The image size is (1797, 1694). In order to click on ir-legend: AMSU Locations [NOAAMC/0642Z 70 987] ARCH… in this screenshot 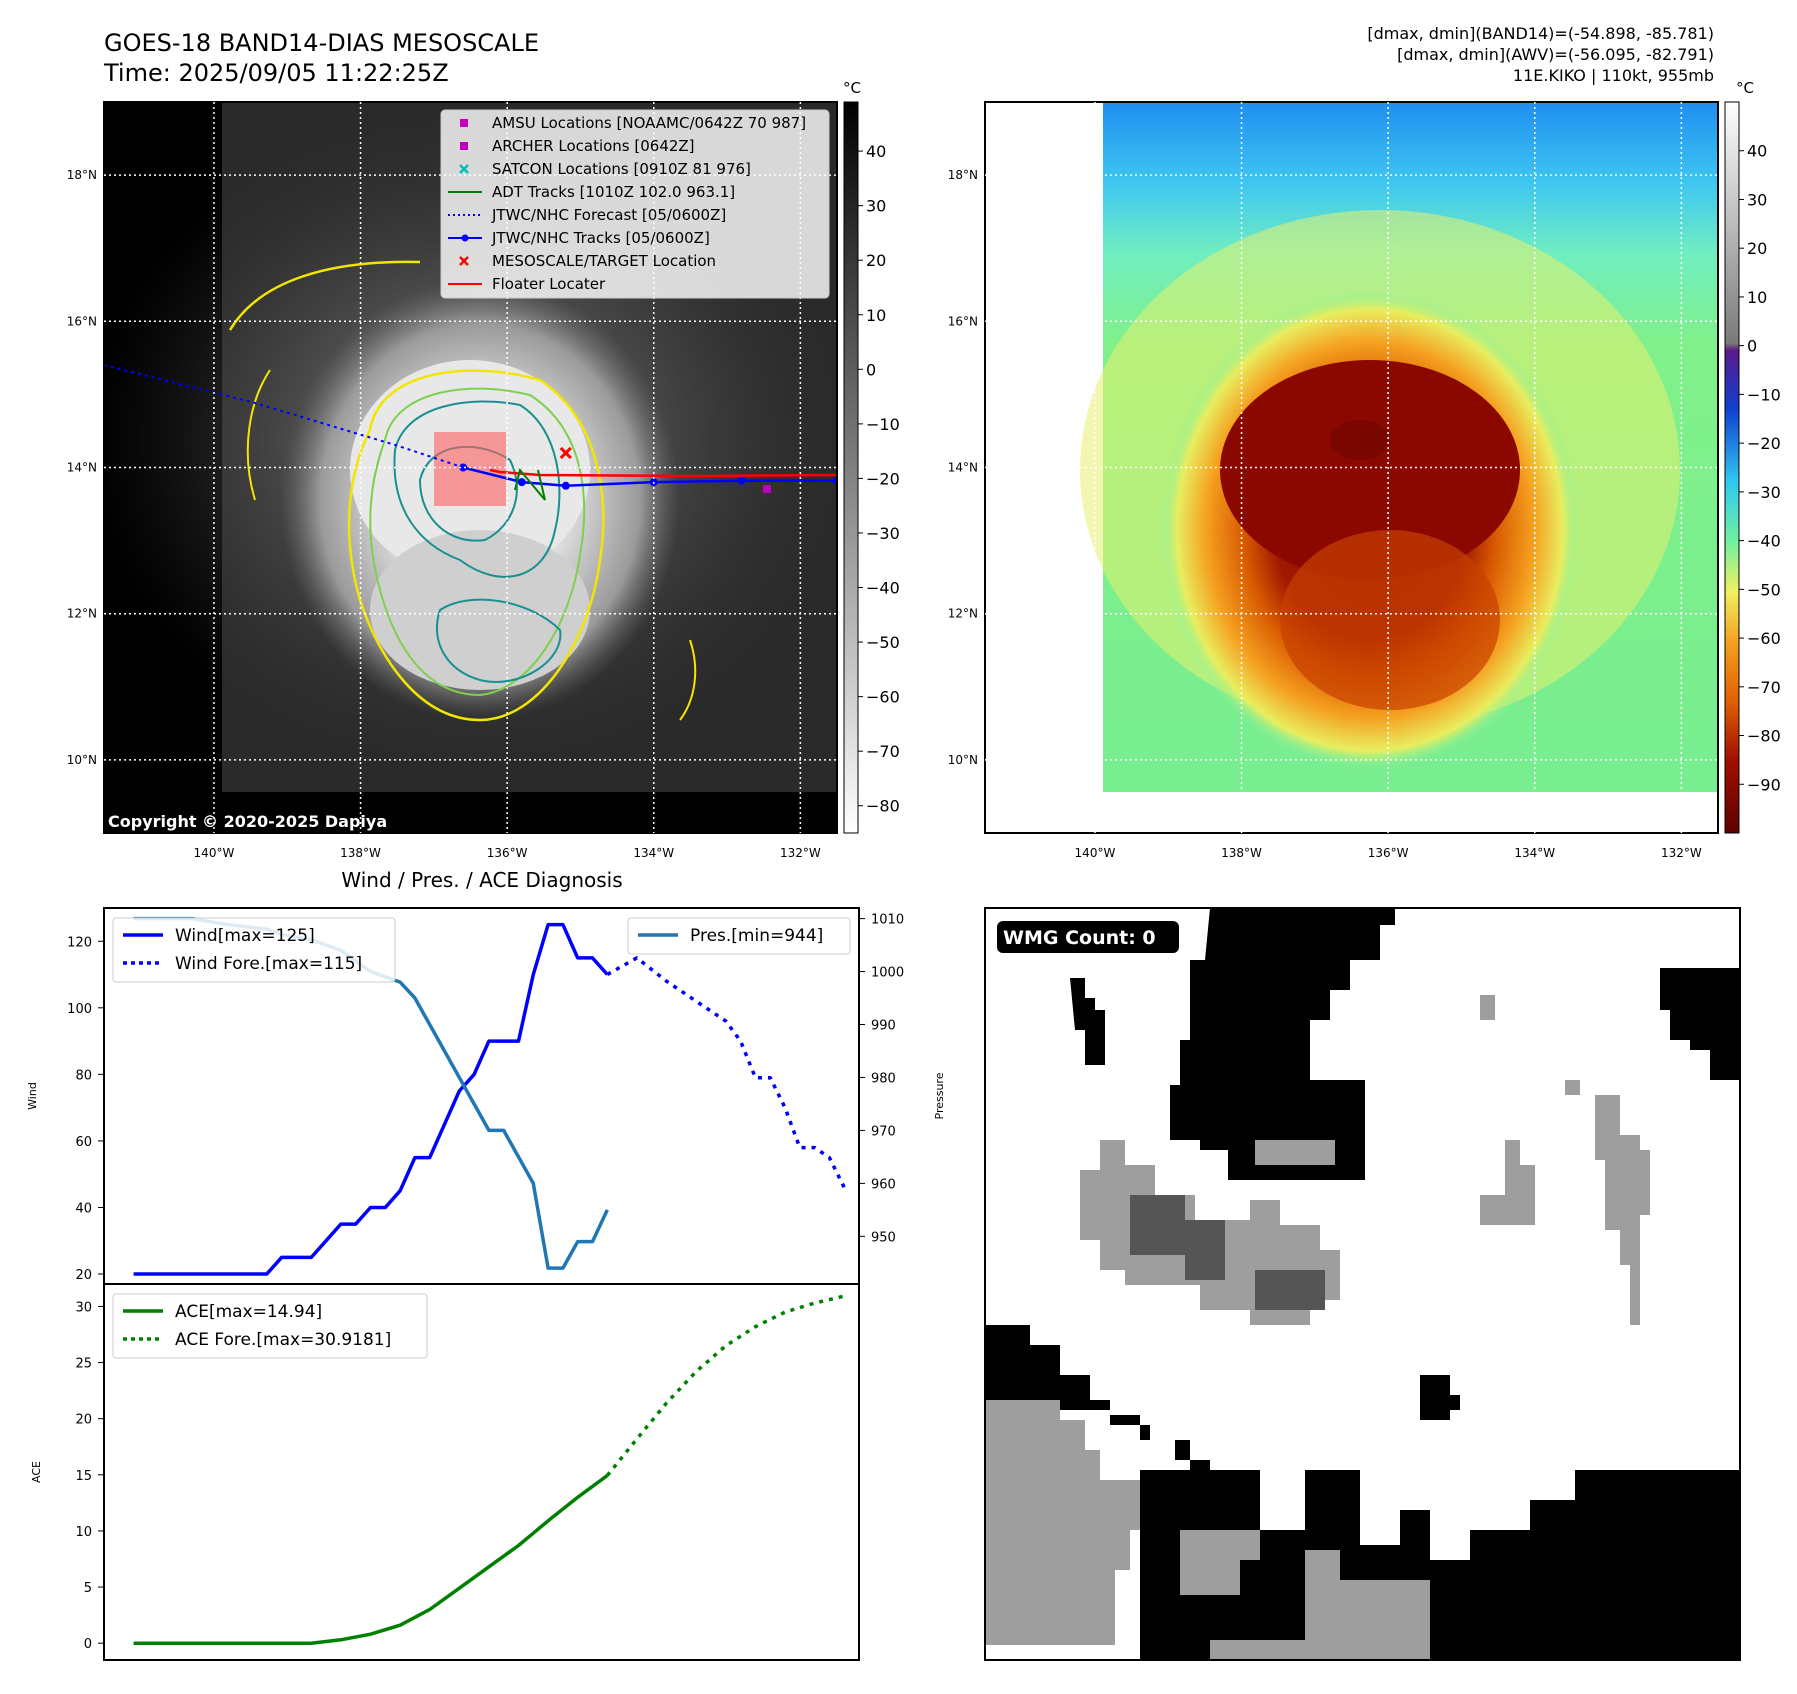, I will do `click(635, 204)`.